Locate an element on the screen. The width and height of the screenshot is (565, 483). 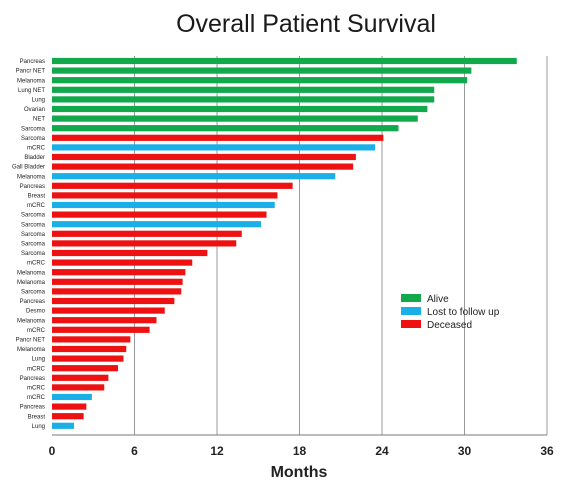
bar-33-deceased is located at coordinates (80, 377).